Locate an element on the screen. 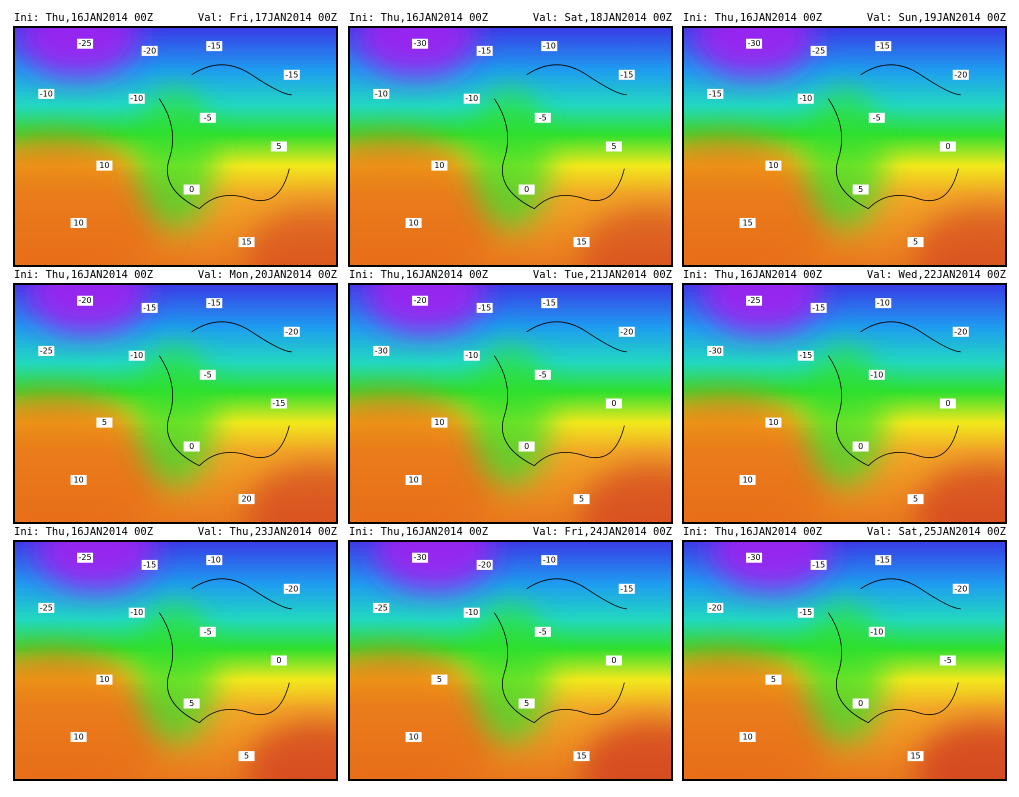 The width and height of the screenshot is (1019, 797). contour-label: 20 is located at coordinates (246, 499).